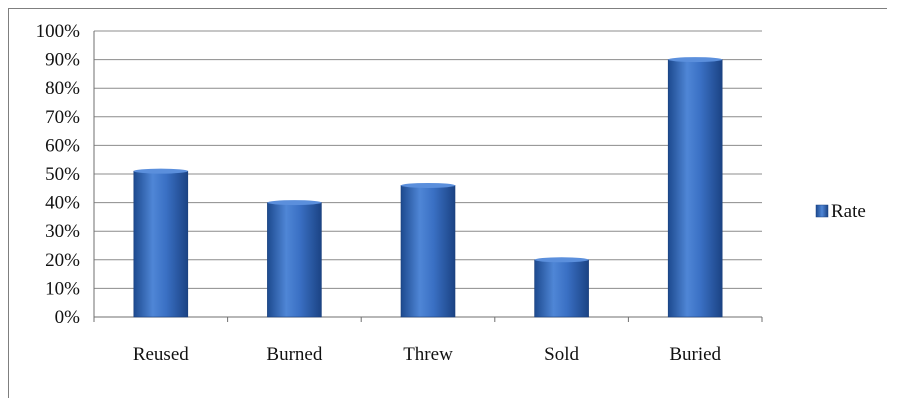 The width and height of the screenshot is (897, 402). Describe the element at coordinates (848, 211) in the screenshot. I see `legend-label-rate: Rate` at that location.